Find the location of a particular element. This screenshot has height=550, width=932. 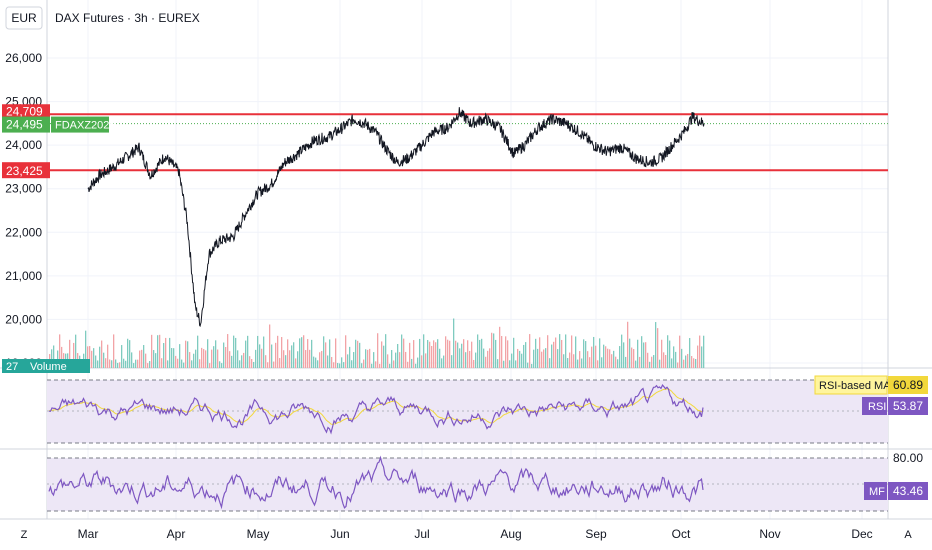

rsi-ma-tag: RSI-based MA 60.89 is located at coordinates (871, 385).